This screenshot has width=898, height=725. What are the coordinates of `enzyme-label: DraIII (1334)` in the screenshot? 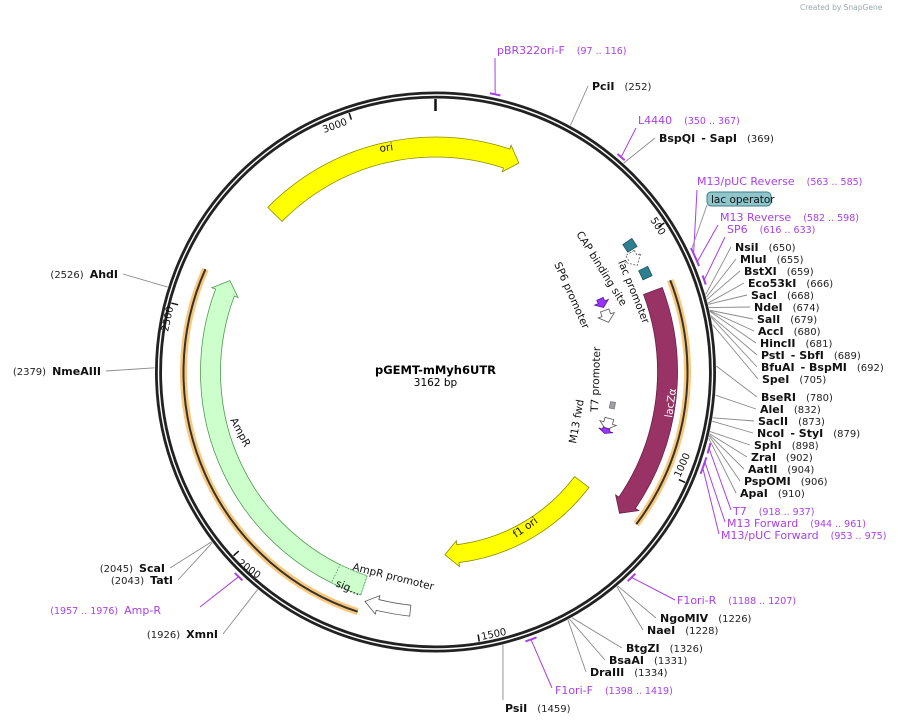 It's located at (629, 672).